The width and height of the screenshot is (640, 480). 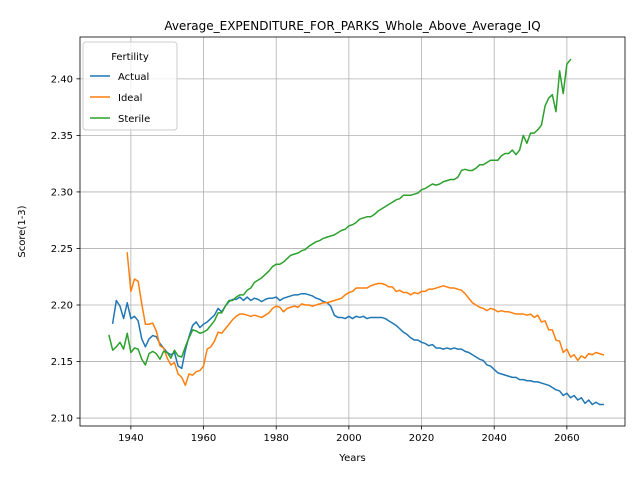 What do you see at coordinates (62, 249) in the screenshot?
I see `y-tick-label: 2.25` at bounding box center [62, 249].